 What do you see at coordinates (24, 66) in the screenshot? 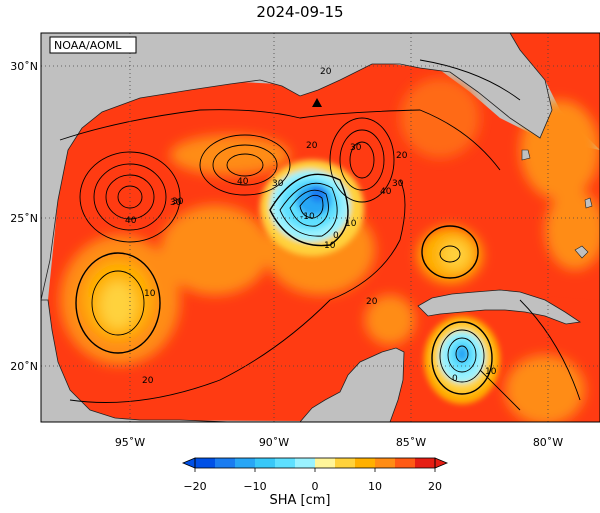
I see `lat-label: 30˚N` at bounding box center [24, 66].